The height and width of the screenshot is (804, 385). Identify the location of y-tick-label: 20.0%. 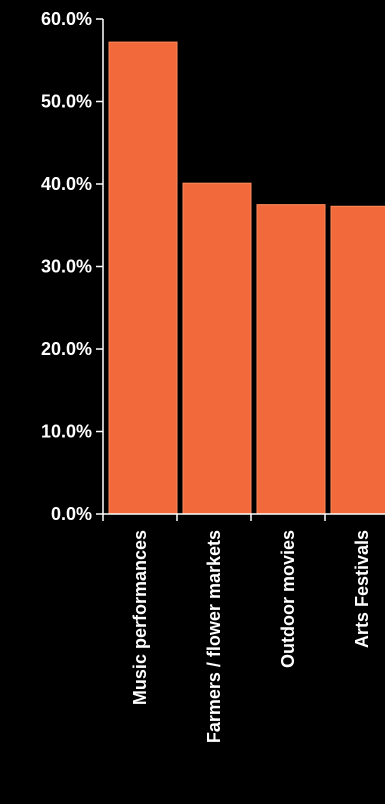
(66, 349).